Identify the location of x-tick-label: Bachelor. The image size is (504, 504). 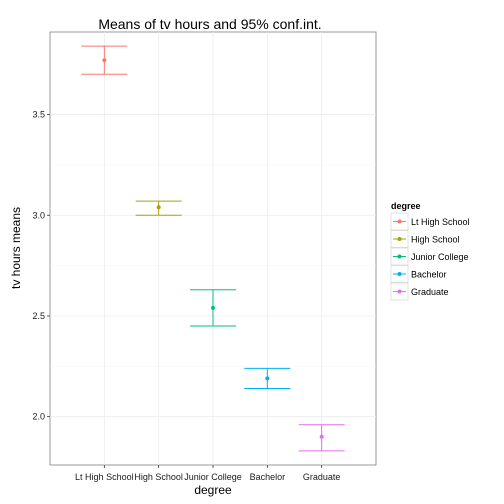
(268, 477).